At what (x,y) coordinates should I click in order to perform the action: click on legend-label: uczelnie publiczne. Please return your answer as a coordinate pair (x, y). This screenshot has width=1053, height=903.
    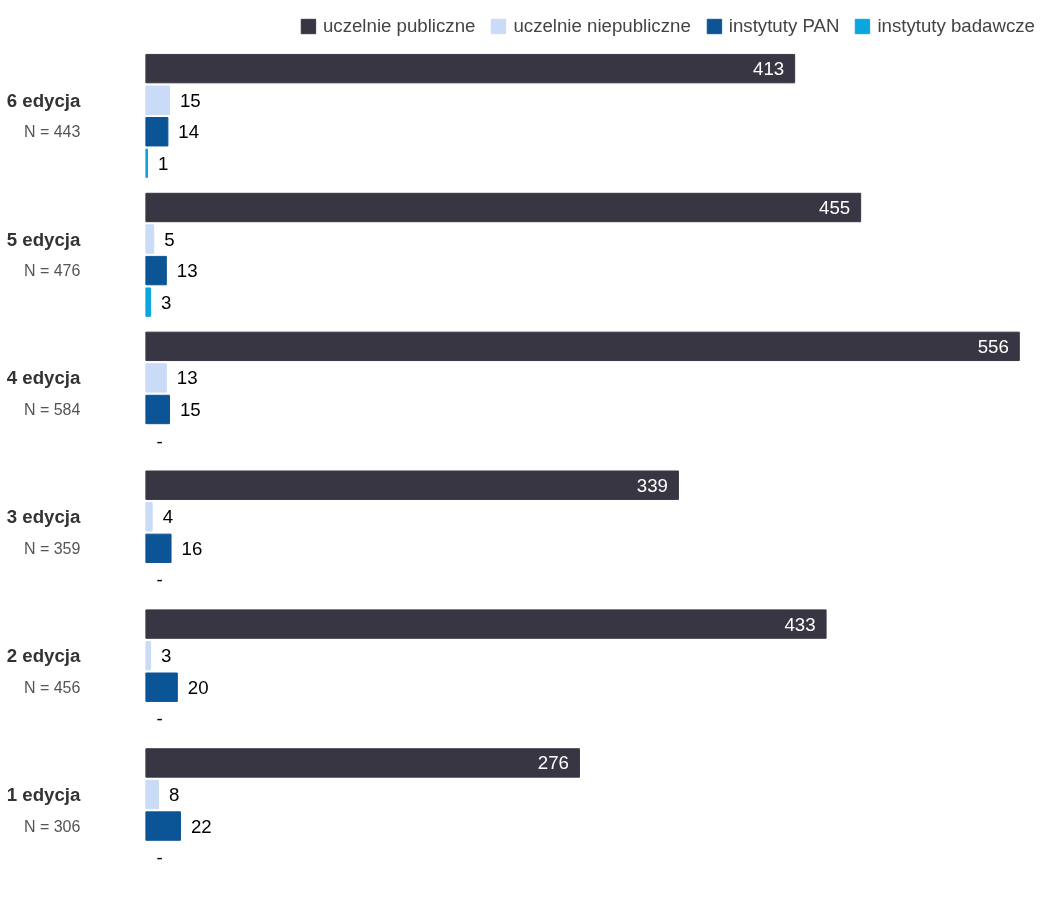
    Looking at the image, I should click on (399, 26).